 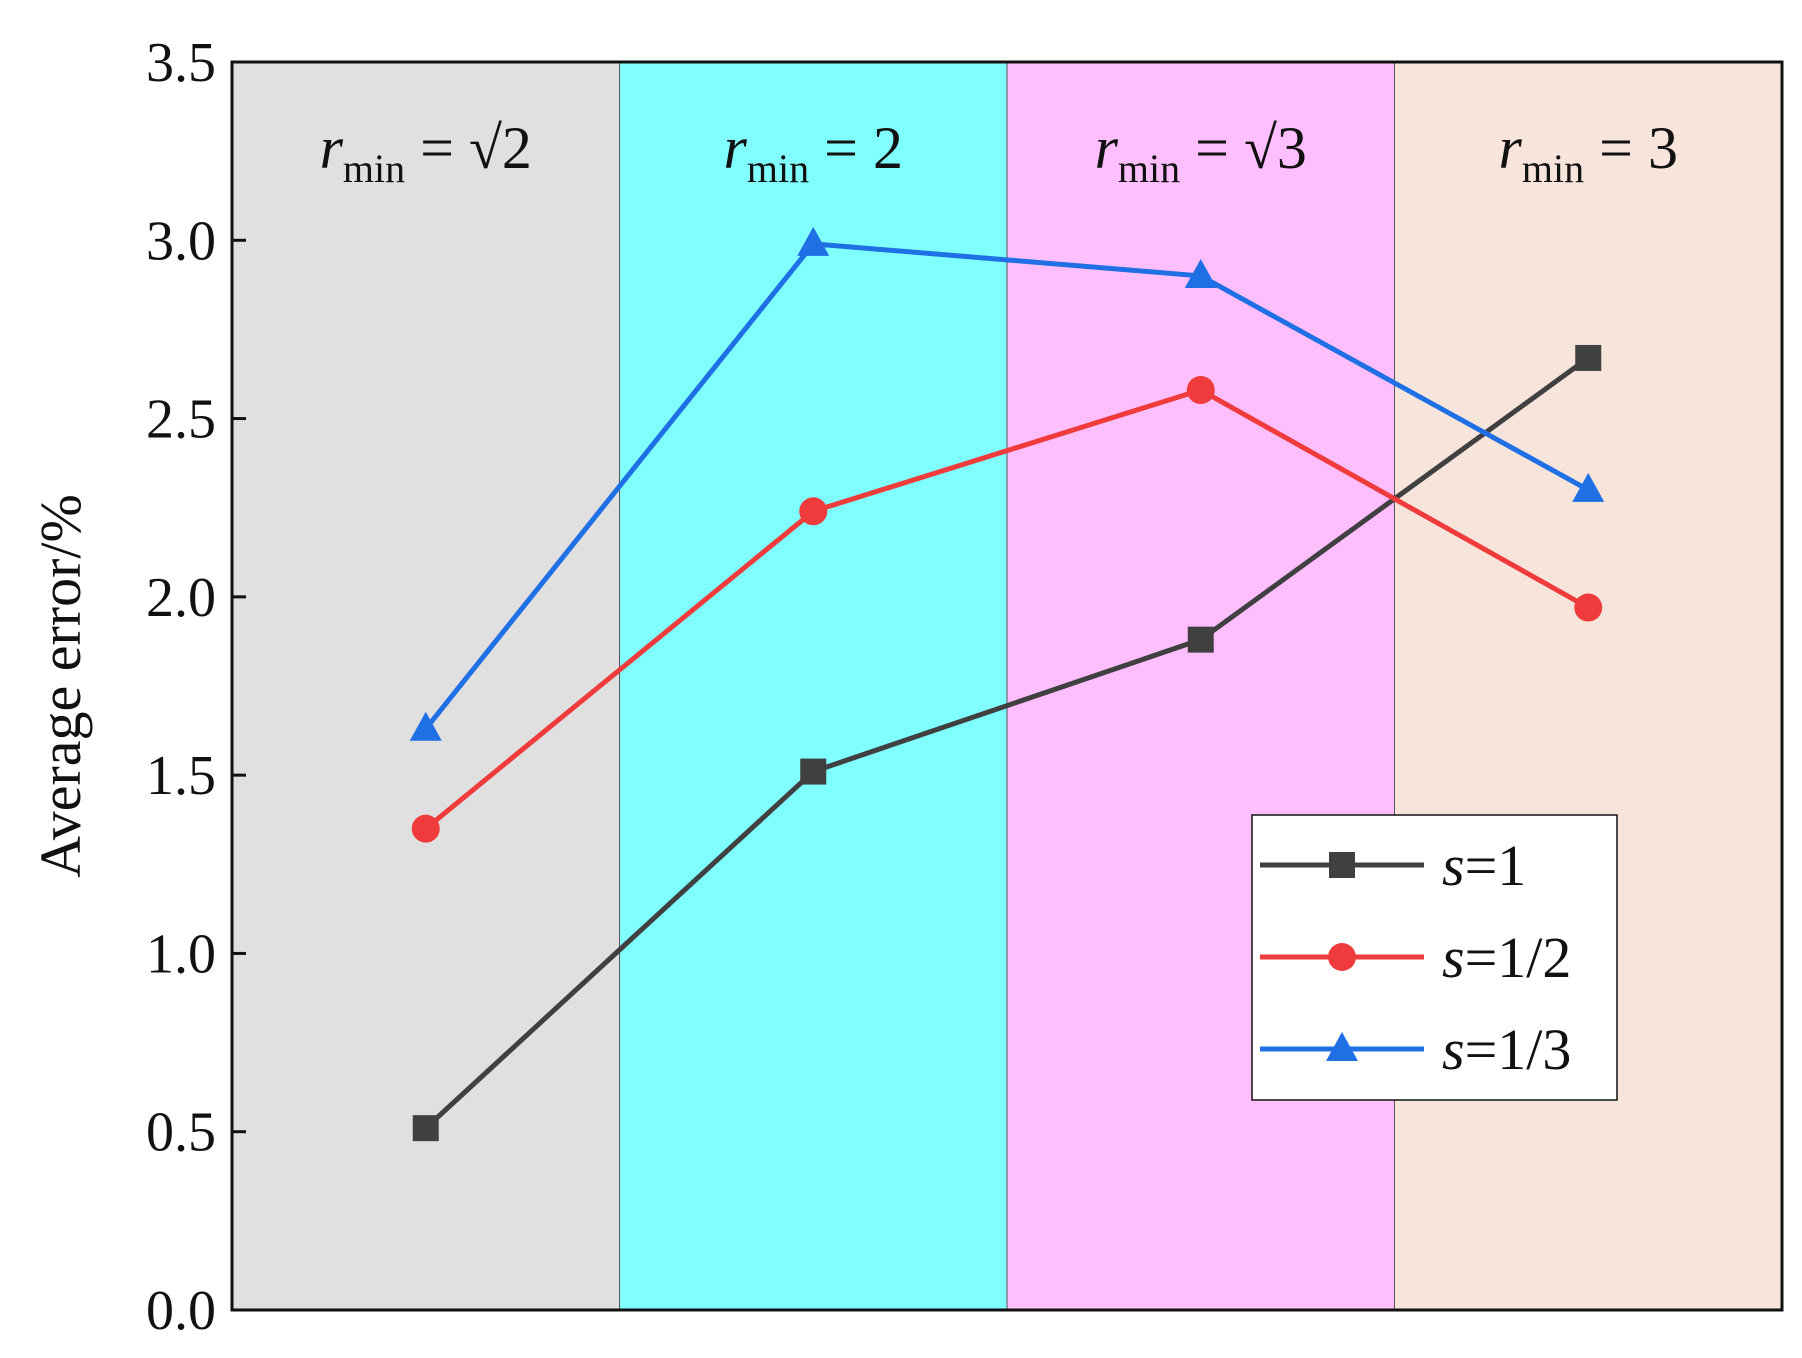 I want to click on band-label-1: rmin = 2, so click(x=813, y=153).